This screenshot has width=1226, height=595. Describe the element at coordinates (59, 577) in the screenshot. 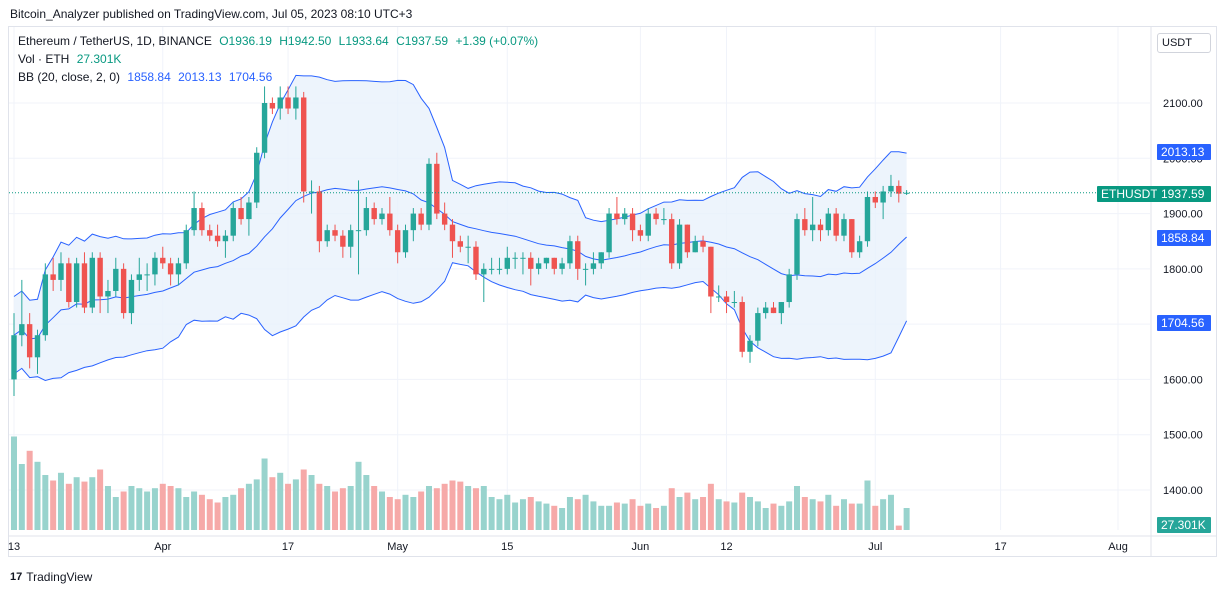

I see `footer-brand: TradingView` at that location.